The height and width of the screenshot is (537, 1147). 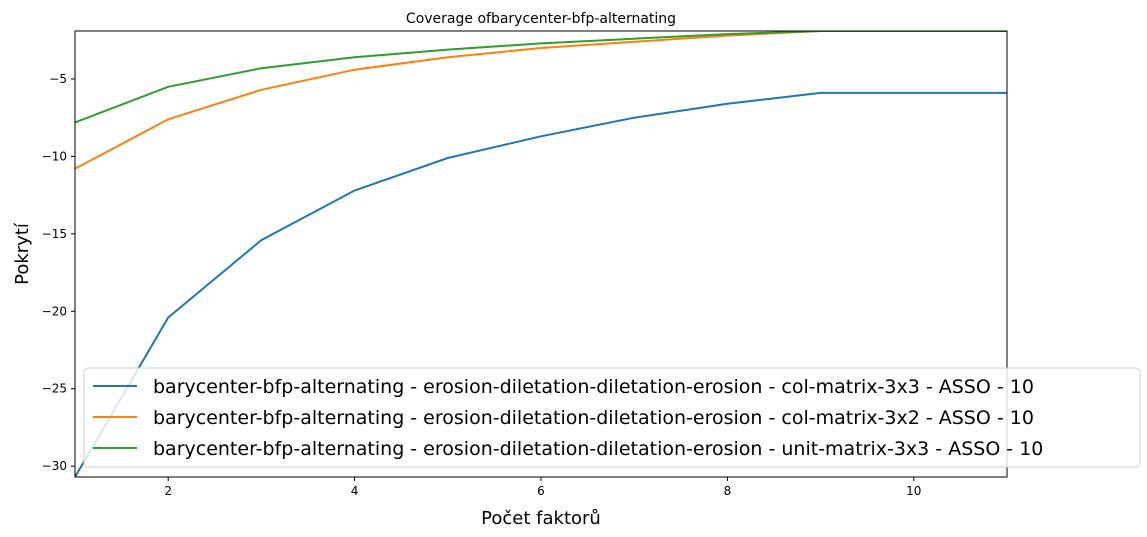 What do you see at coordinates (58, 272) in the screenshot?
I see `y-axis: −30 −25 −20 −15 −10 −5` at bounding box center [58, 272].